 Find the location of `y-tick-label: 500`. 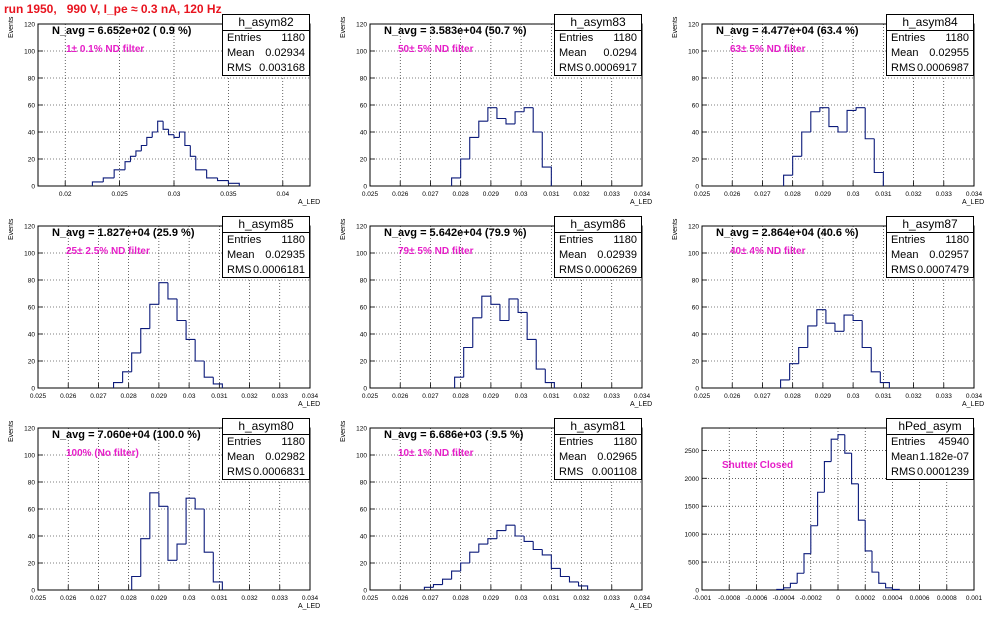

y-tick-label: 500 is located at coordinates (693, 563).